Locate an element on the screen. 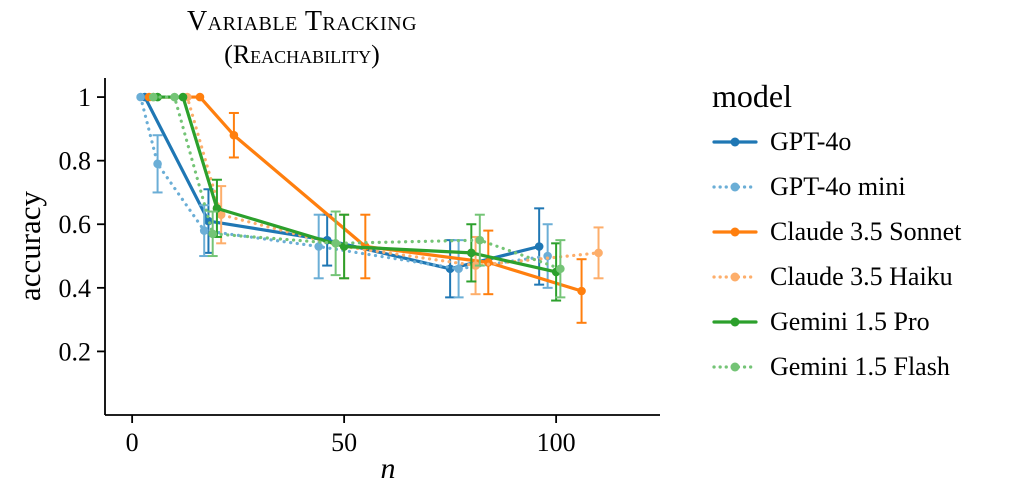 The width and height of the screenshot is (1024, 493). y-tick-label: 0.2 is located at coordinates (75, 351).